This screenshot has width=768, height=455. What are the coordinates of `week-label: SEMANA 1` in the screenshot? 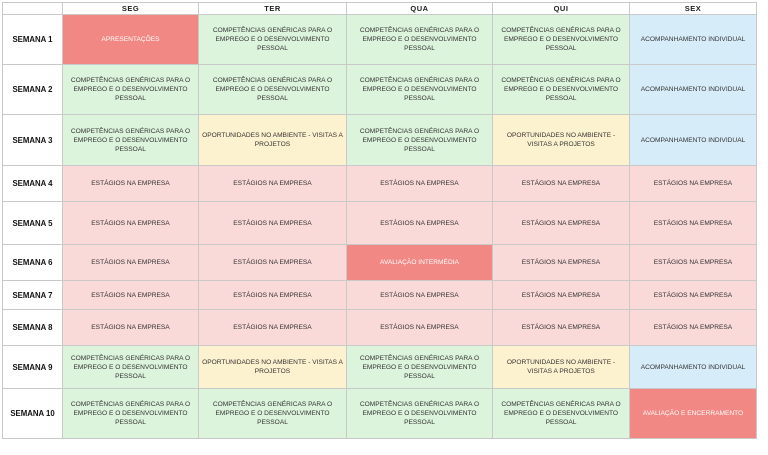 It's located at (32, 39).